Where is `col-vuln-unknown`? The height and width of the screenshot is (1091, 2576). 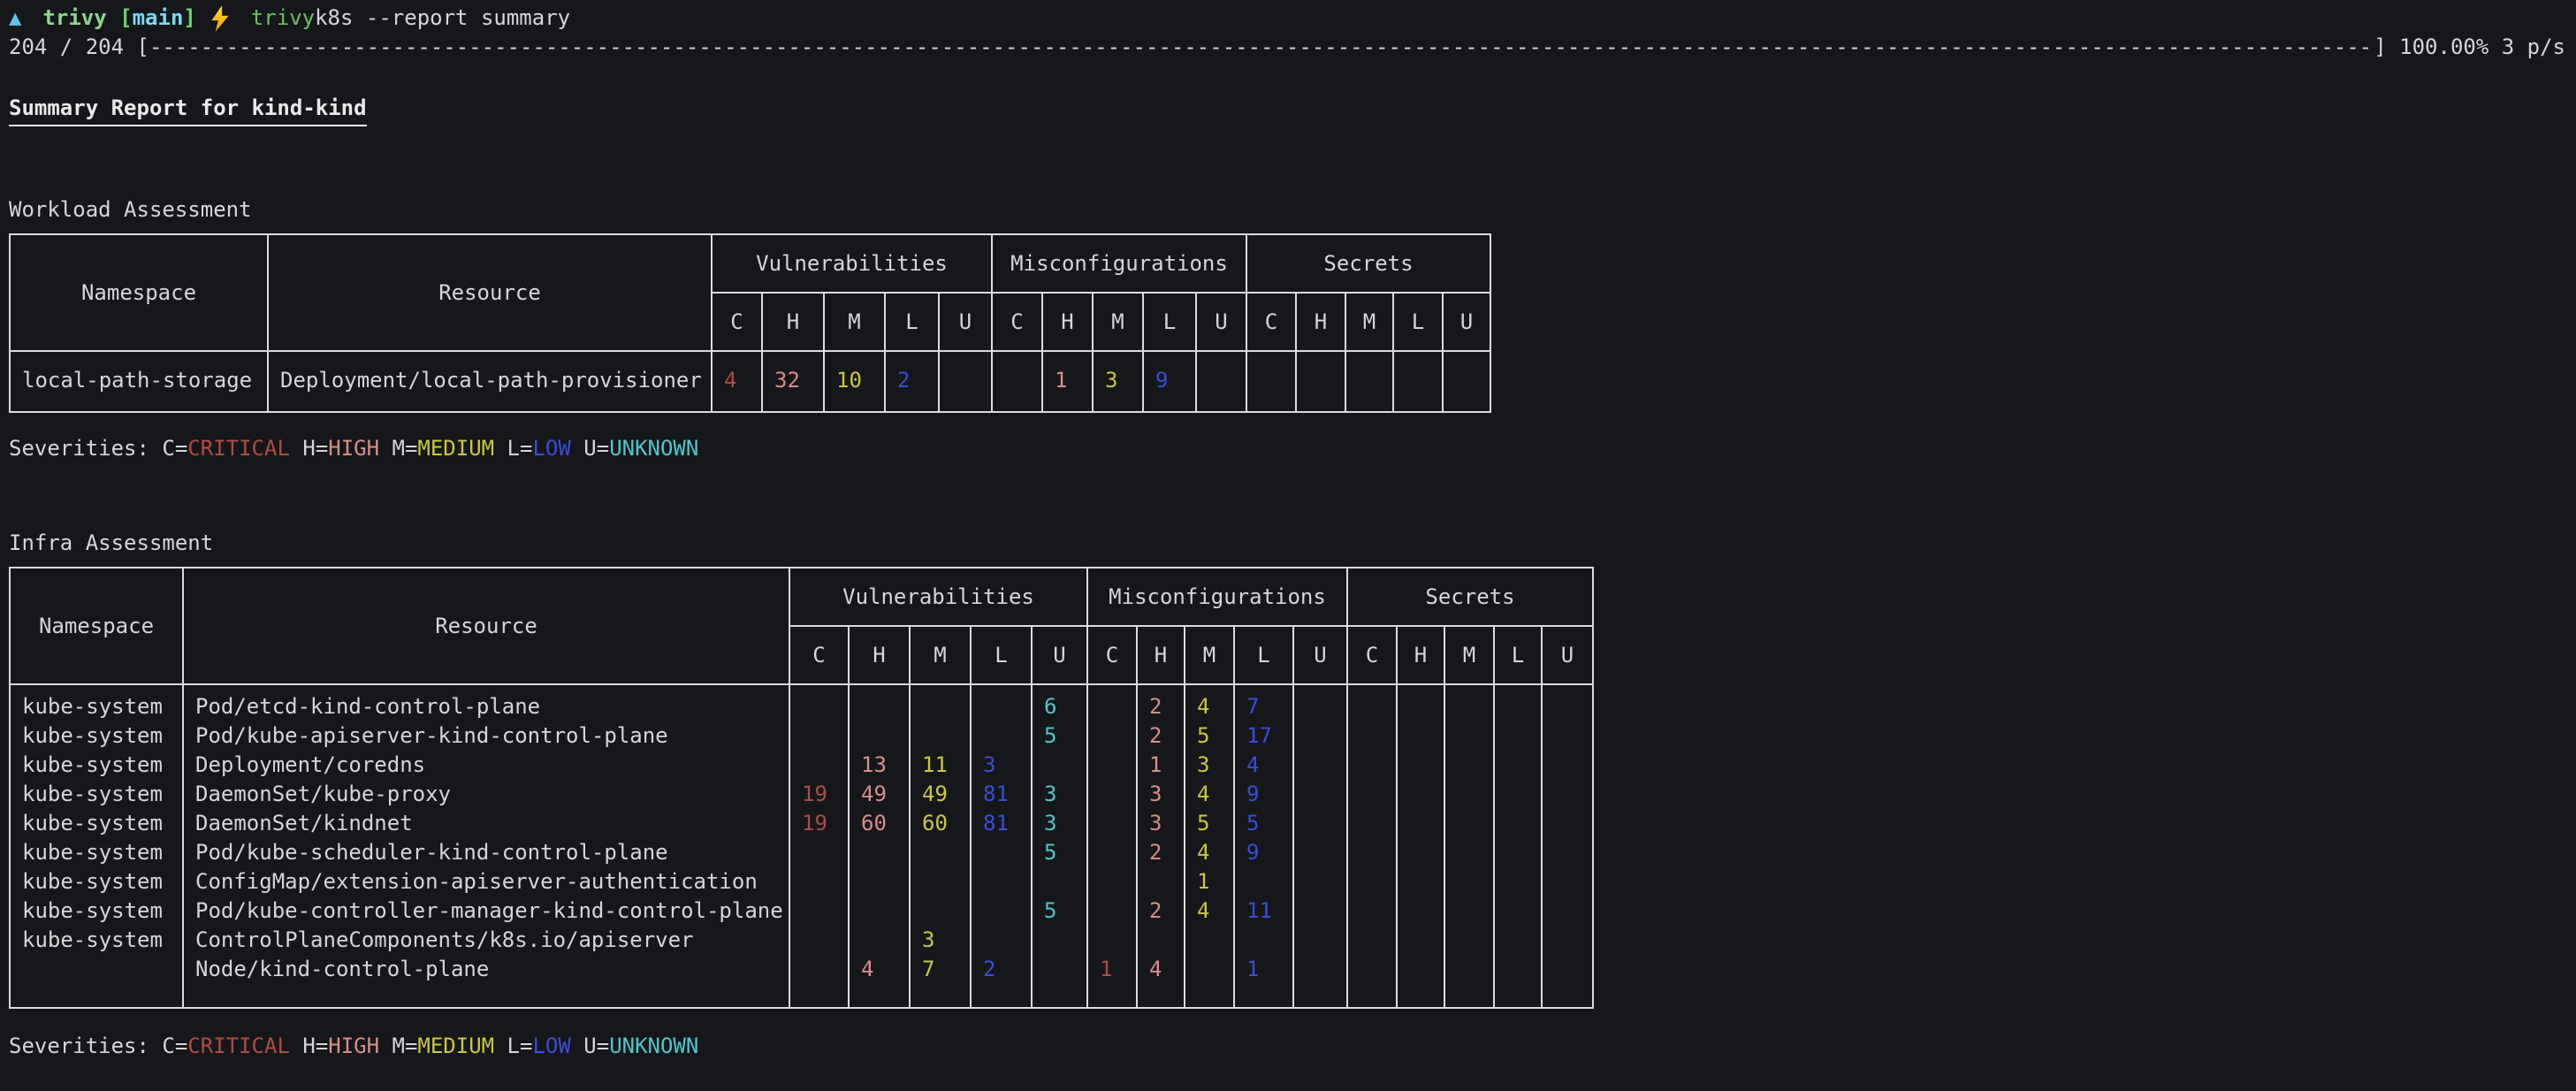
col-vuln-unknown is located at coordinates (965, 381).